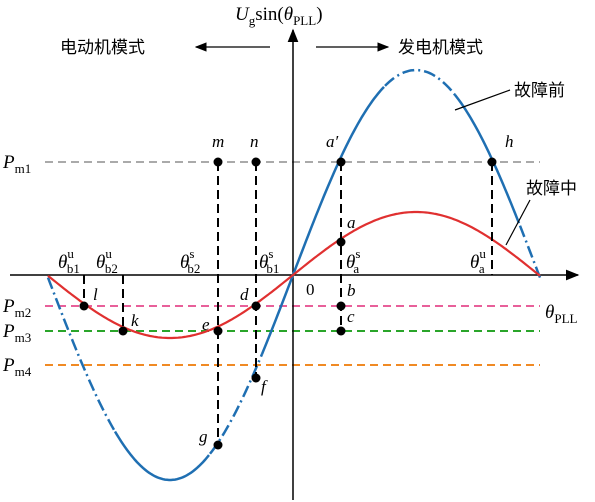  I want to click on level-sub: m1, so click(23, 168).